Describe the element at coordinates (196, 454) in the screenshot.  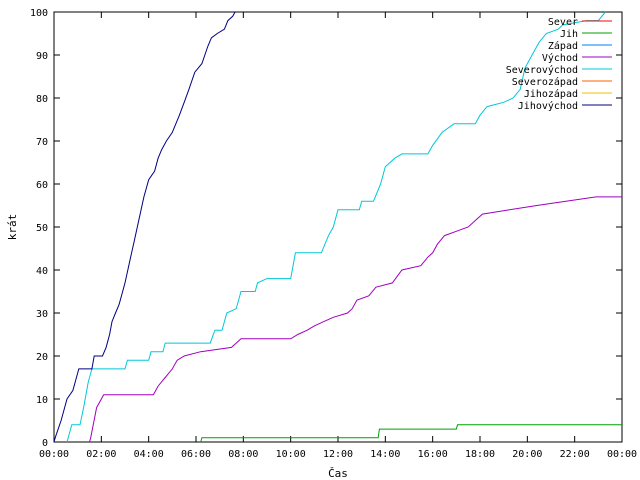
I see `x-tick-label: 06:00` at that location.